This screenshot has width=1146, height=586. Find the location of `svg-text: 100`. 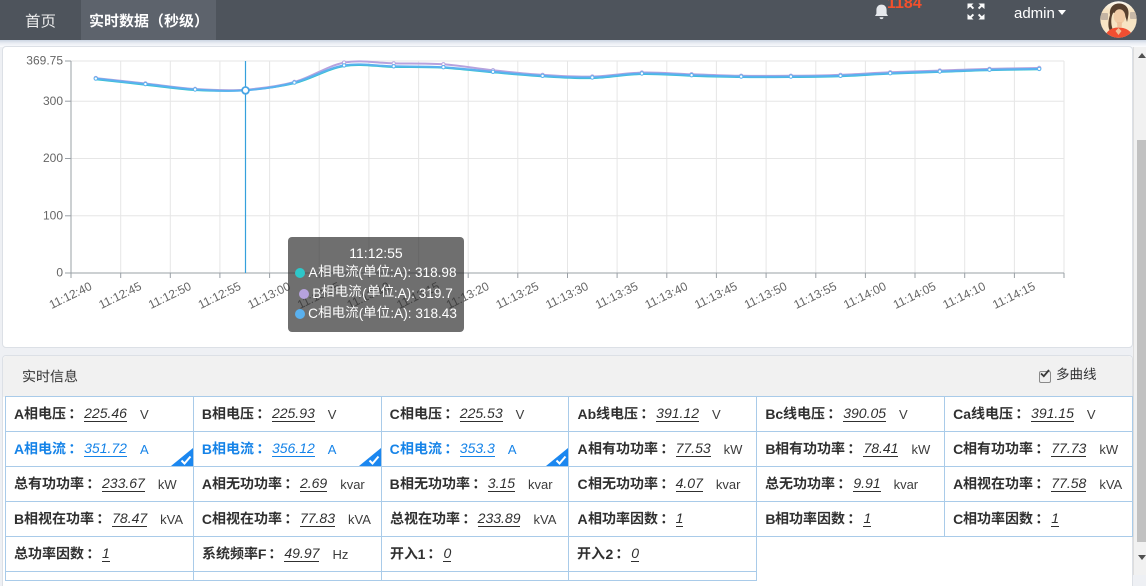

svg-text: 100 is located at coordinates (53, 215).